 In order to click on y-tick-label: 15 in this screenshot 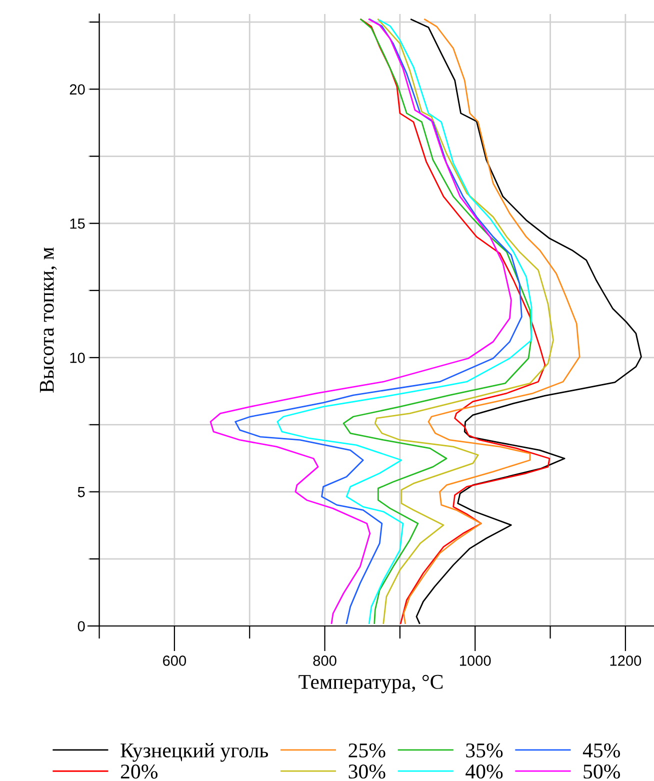, I will do `click(77, 223)`.